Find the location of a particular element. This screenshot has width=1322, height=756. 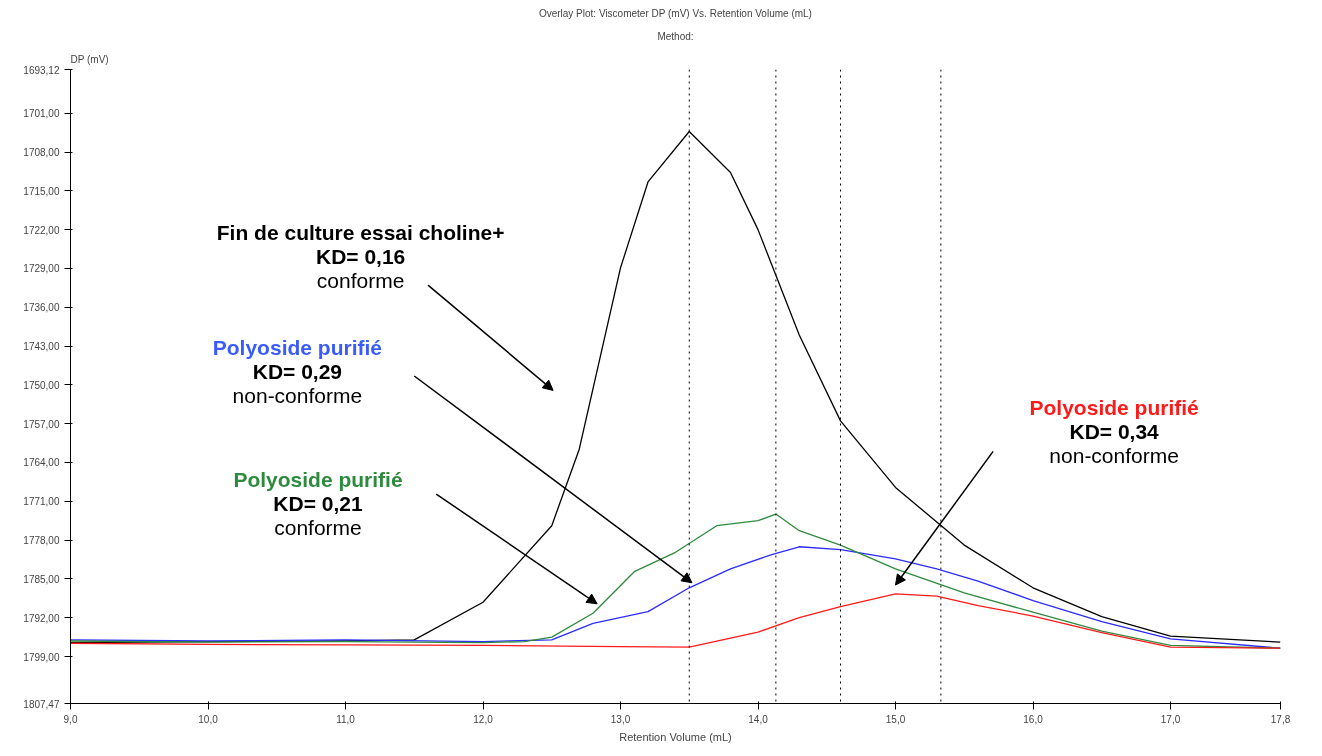

y-tick-label: 1771,00 is located at coordinates (41, 502).